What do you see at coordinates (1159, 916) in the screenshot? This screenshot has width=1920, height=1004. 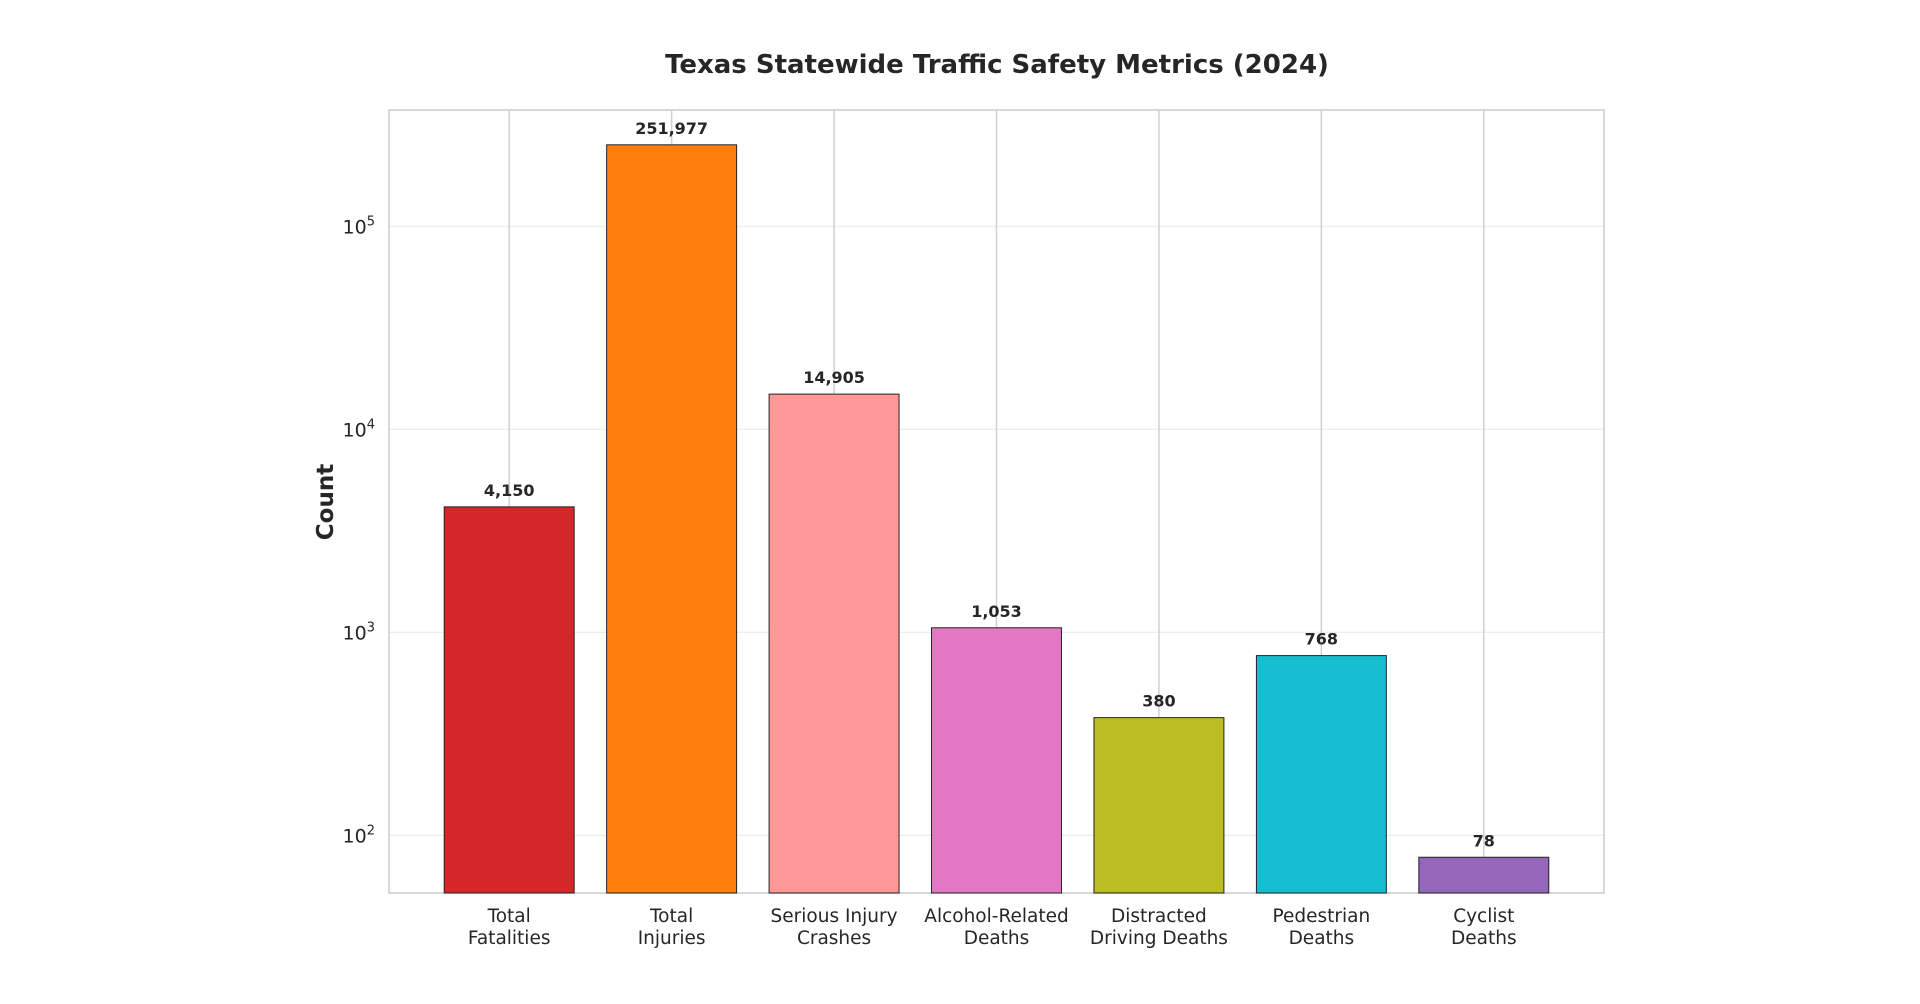 I see `x-tick-label: Distracted` at bounding box center [1159, 916].